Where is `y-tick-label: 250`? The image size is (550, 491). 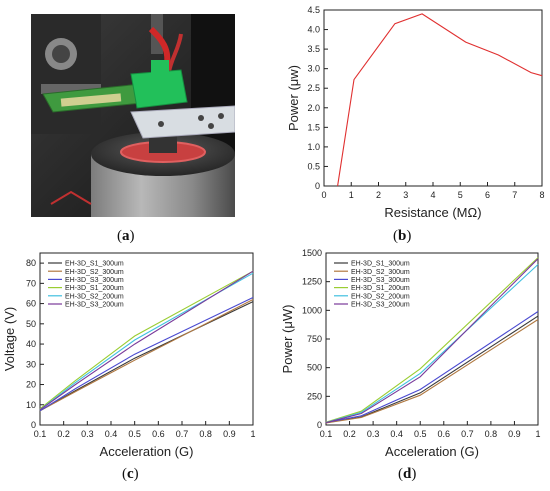 y-tick-label: 250 is located at coordinates (314, 396).